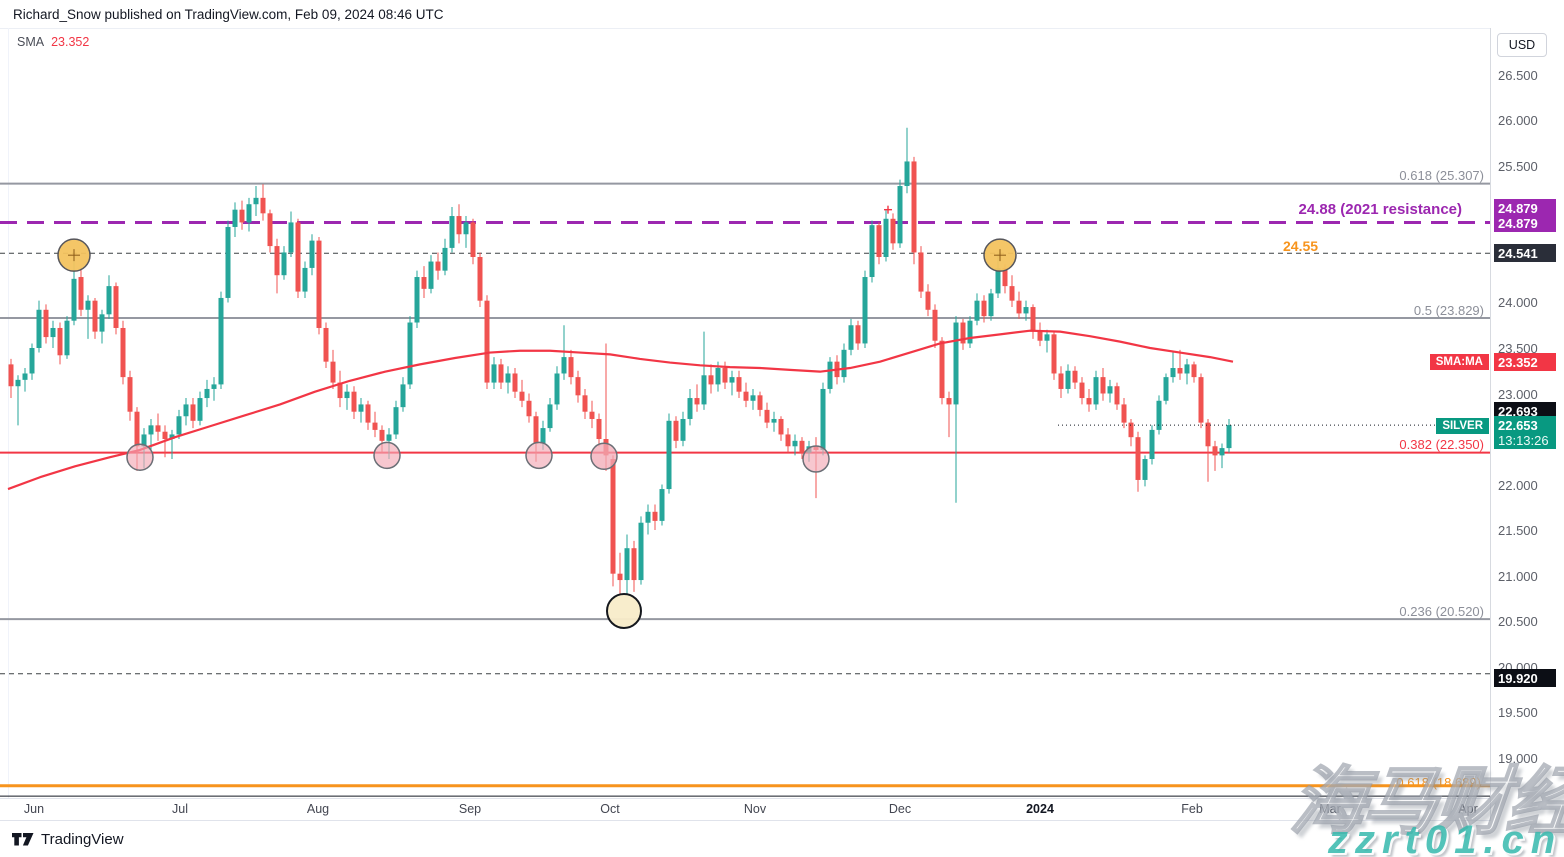  I want to click on time-axis, so click(745, 809).